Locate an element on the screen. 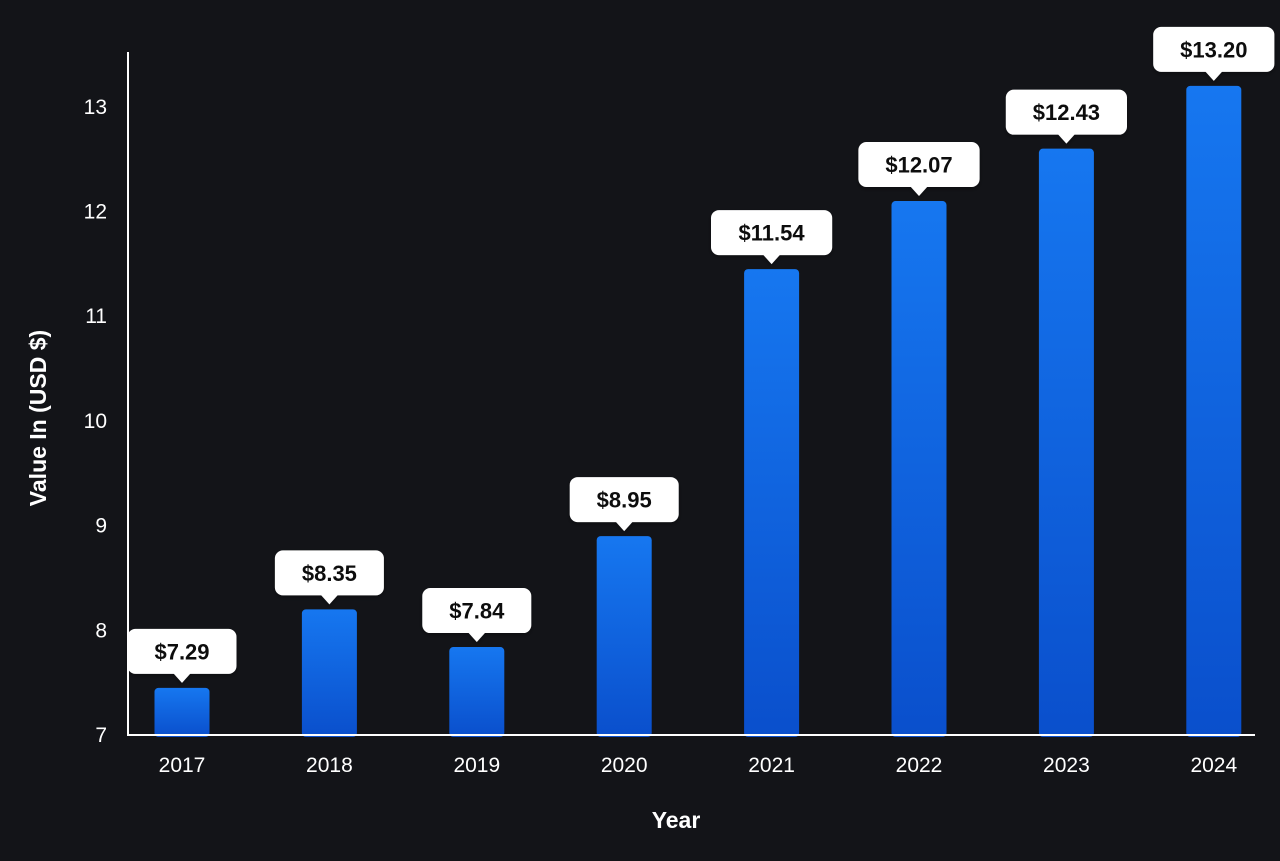 Image resolution: width=1280 pixels, height=861 pixels. data-label-text: $7.84 is located at coordinates (477, 611).